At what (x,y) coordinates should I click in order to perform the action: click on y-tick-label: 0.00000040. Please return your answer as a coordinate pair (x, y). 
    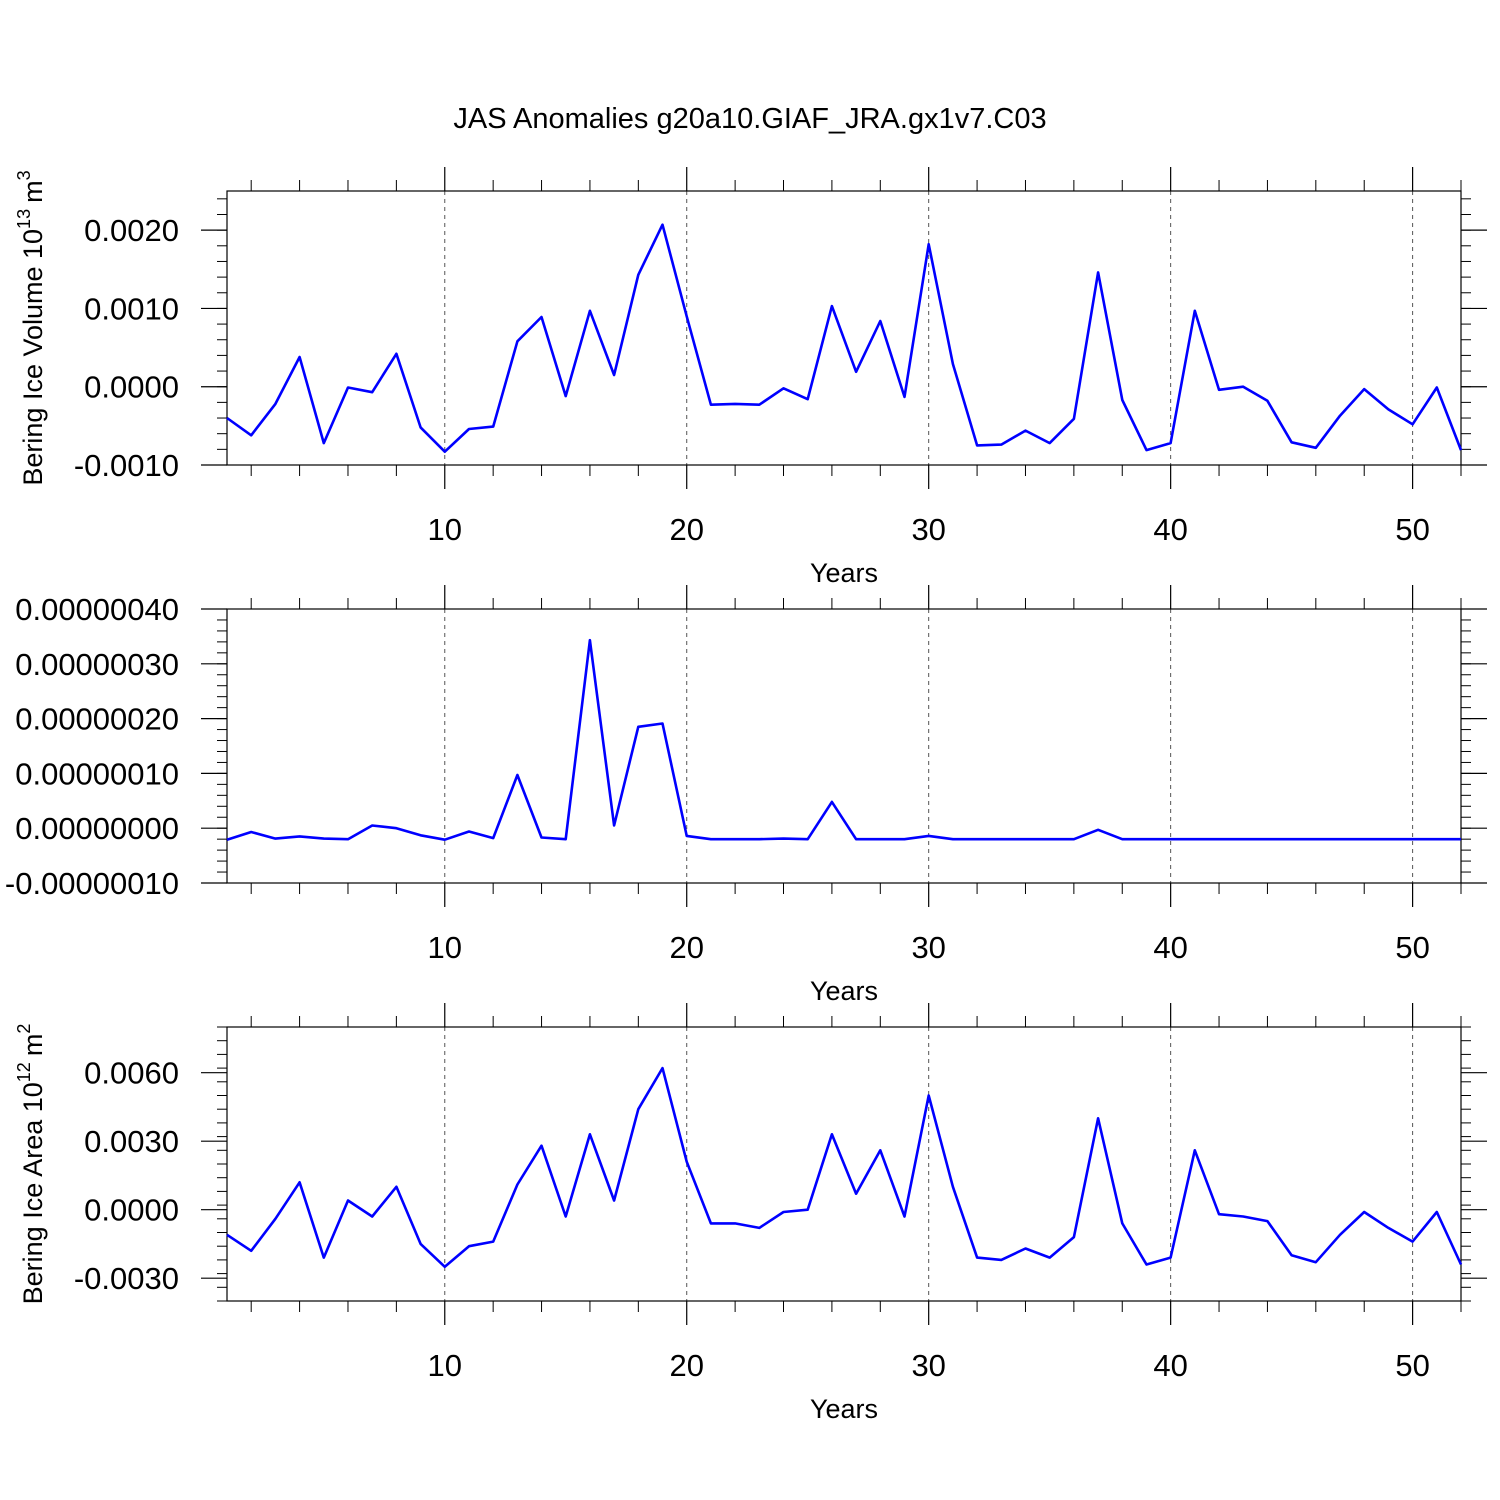
    Looking at the image, I should click on (97, 609).